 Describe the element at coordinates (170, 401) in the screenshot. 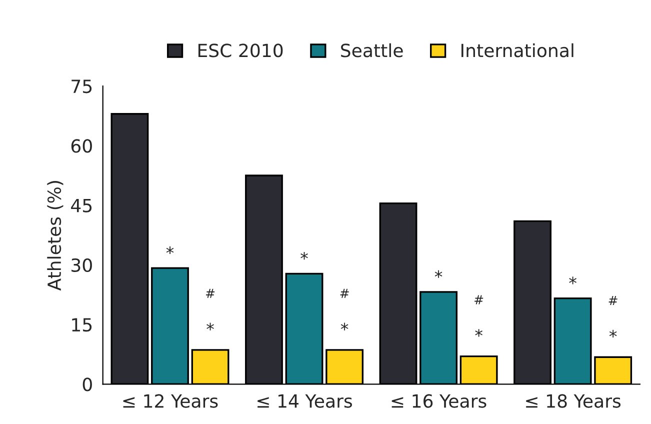

I see `x-tick-label: ≤ 12 Years` at that location.